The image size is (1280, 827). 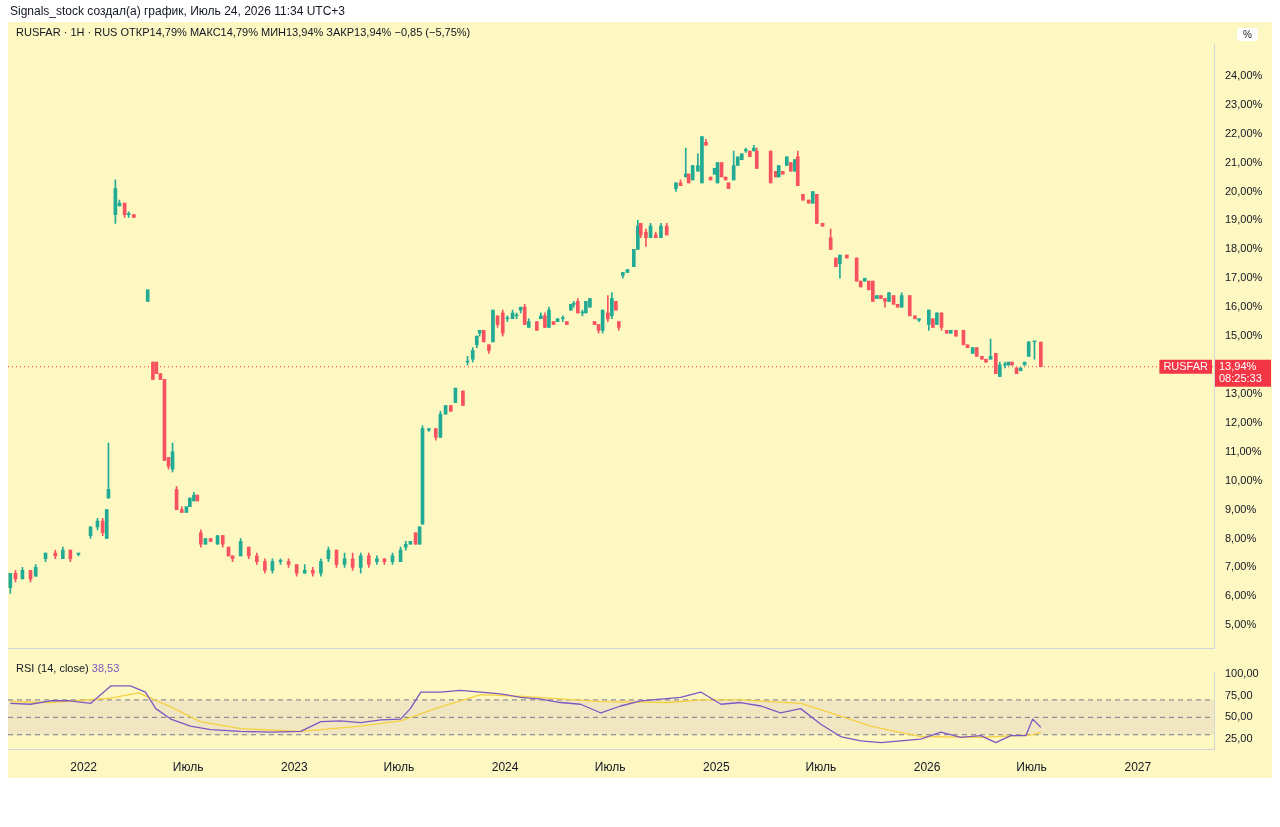 I want to click on annotation: 38,53, so click(x=105, y=668).